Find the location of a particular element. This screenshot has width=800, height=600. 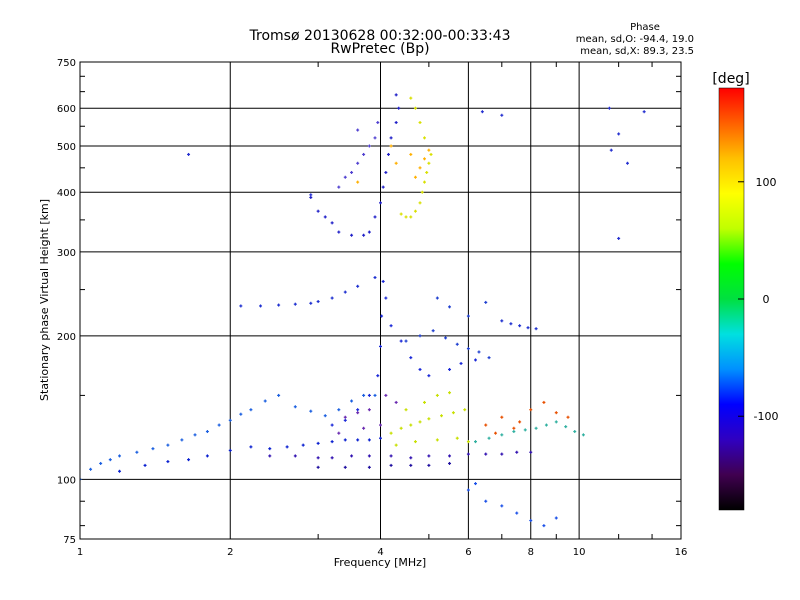

colorbar-label: [deg] is located at coordinates (730, 79).